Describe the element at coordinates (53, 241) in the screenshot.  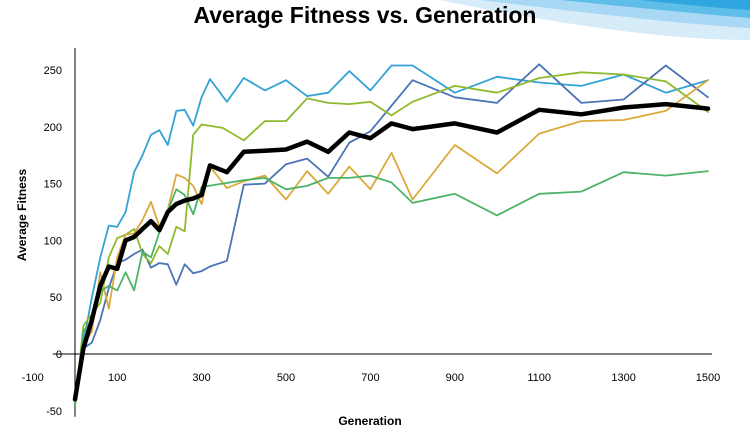
I see `y-tick-label: 100` at that location.